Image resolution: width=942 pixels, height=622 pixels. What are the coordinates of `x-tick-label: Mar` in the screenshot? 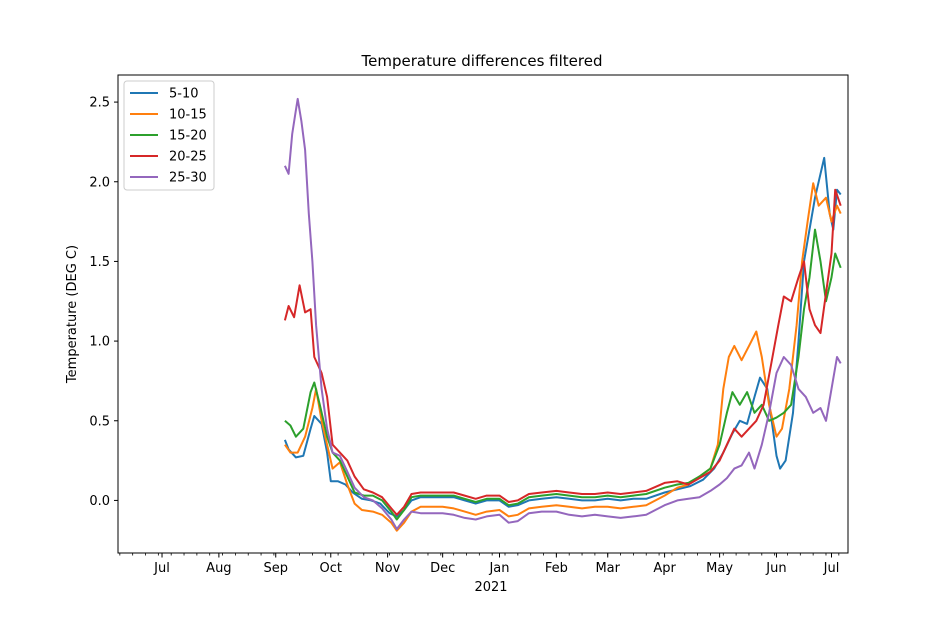 It's located at (607, 568).